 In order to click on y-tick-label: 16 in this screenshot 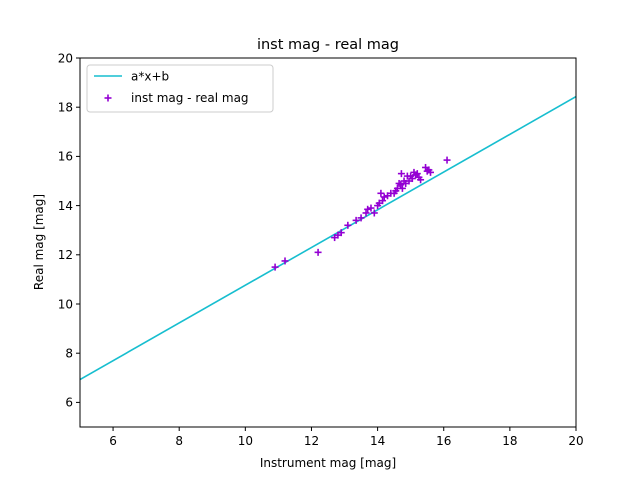, I will do `click(65, 157)`.